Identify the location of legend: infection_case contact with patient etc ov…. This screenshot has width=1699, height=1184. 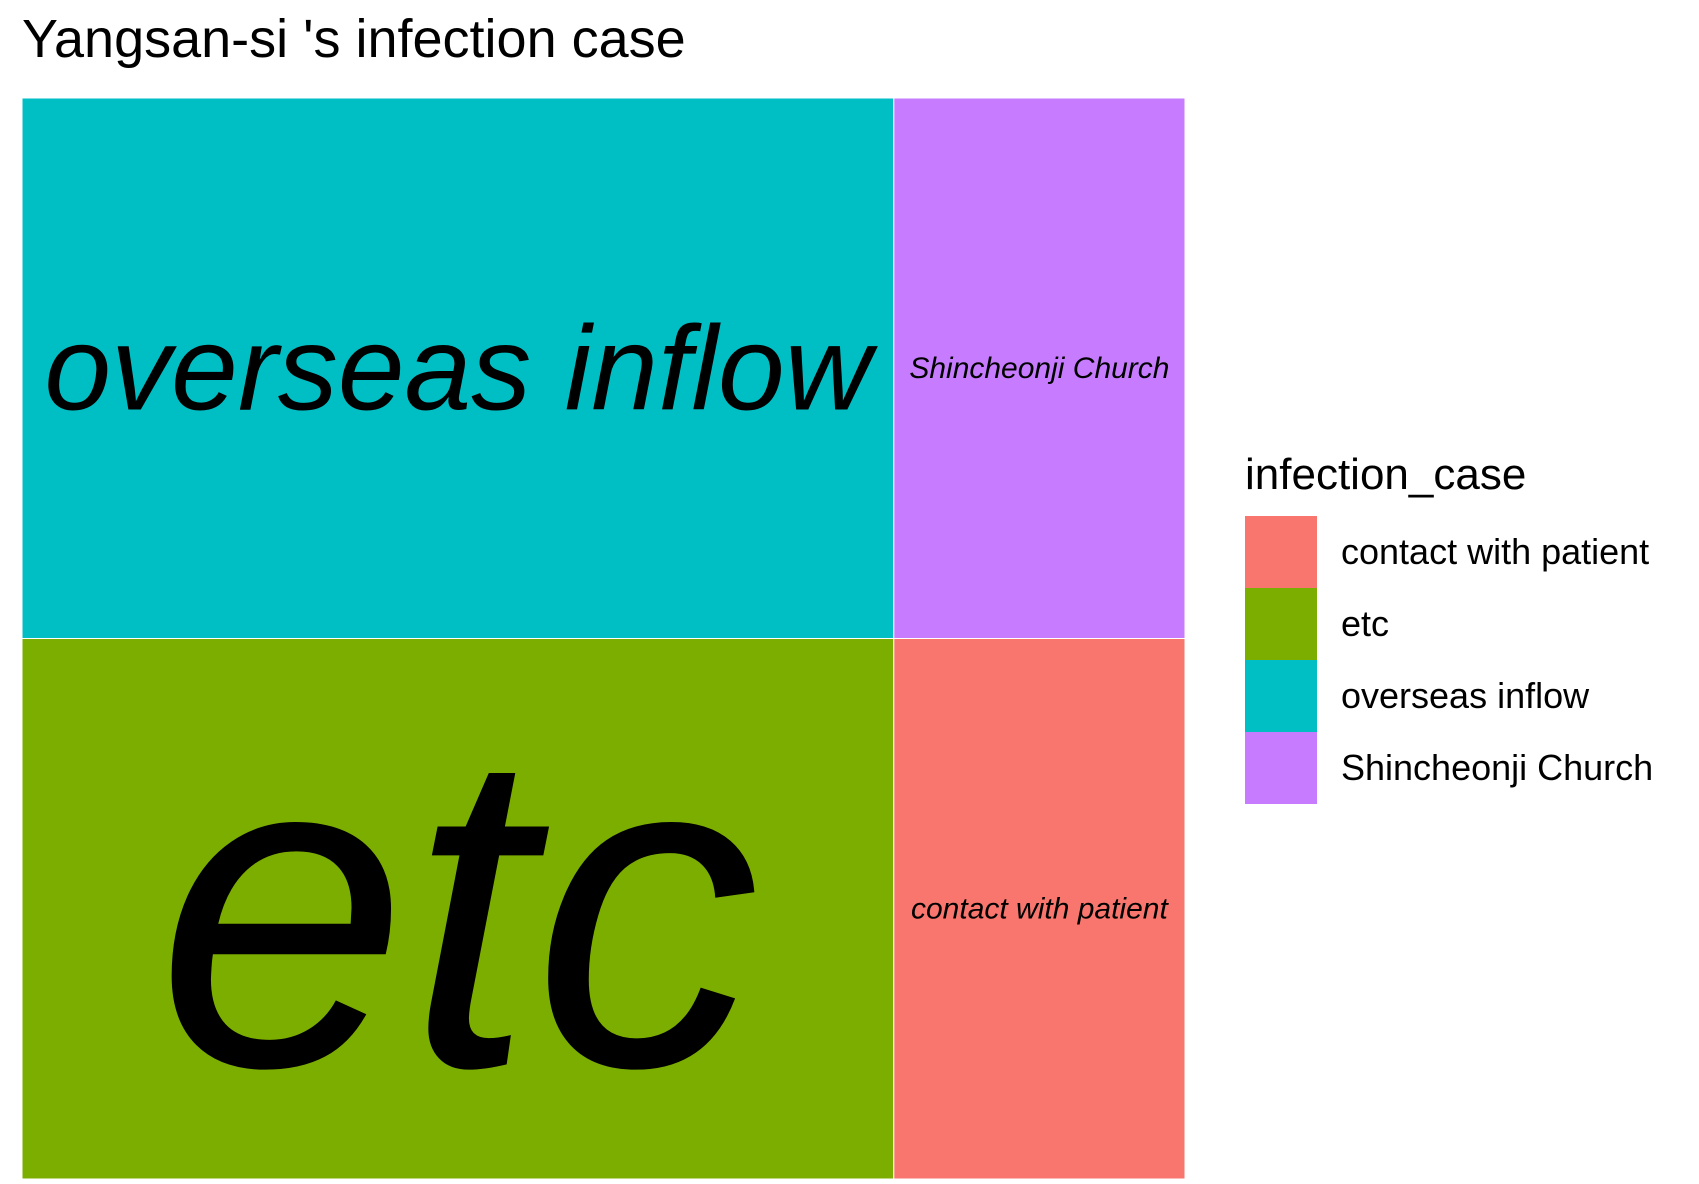
(1449, 627).